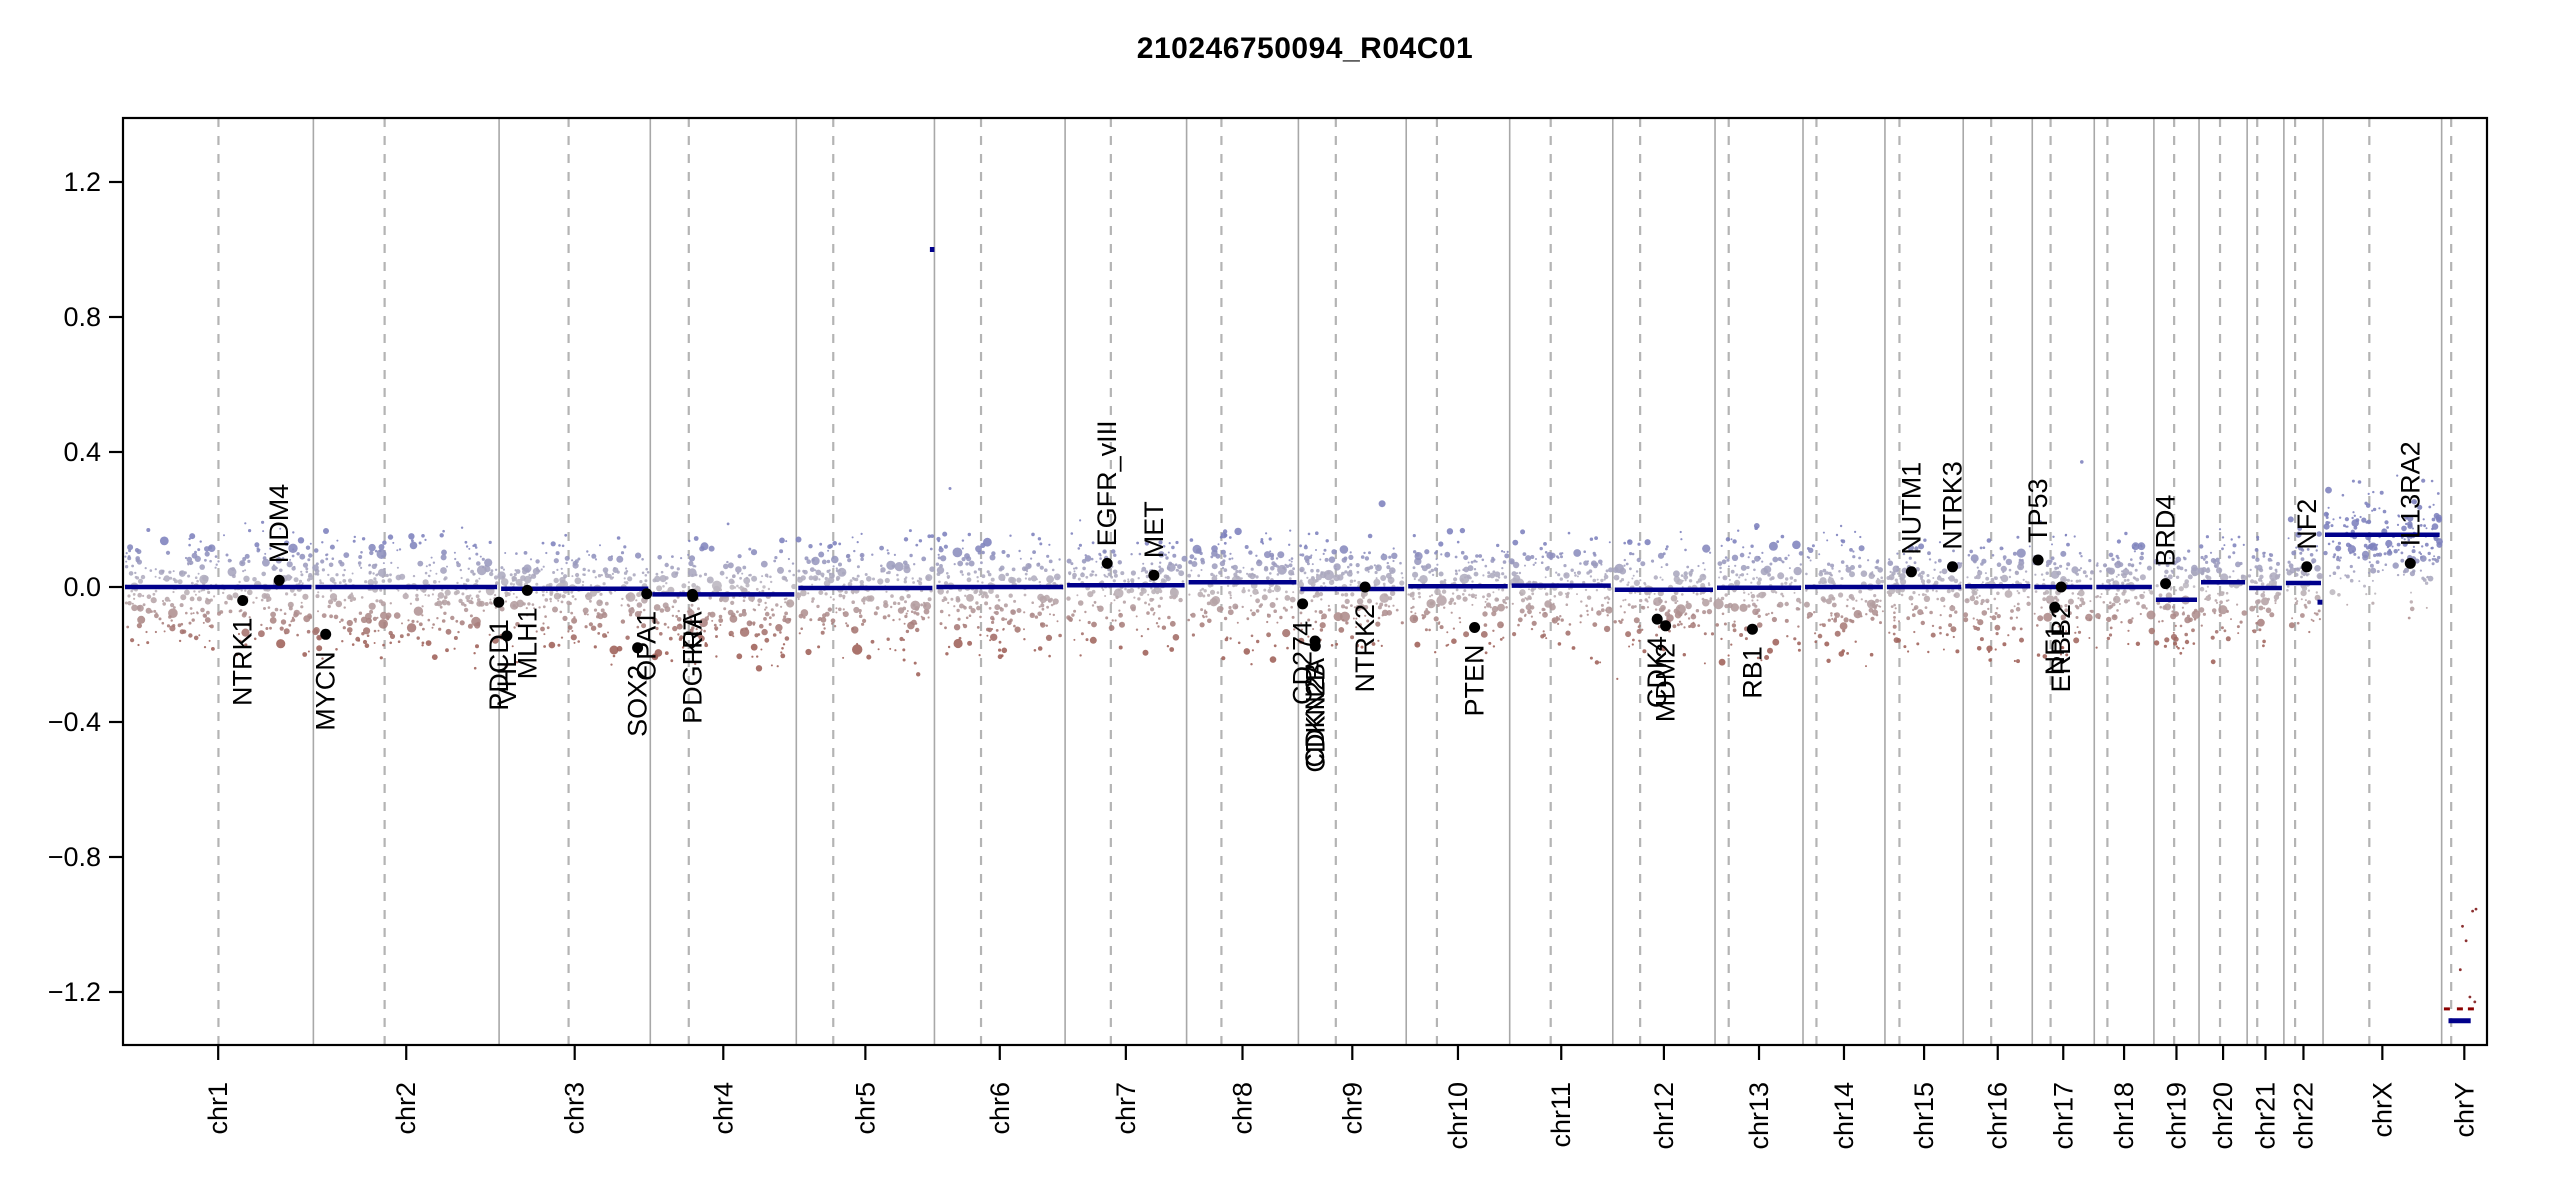  I want to click on gene-dot-KIT, so click(693, 596).